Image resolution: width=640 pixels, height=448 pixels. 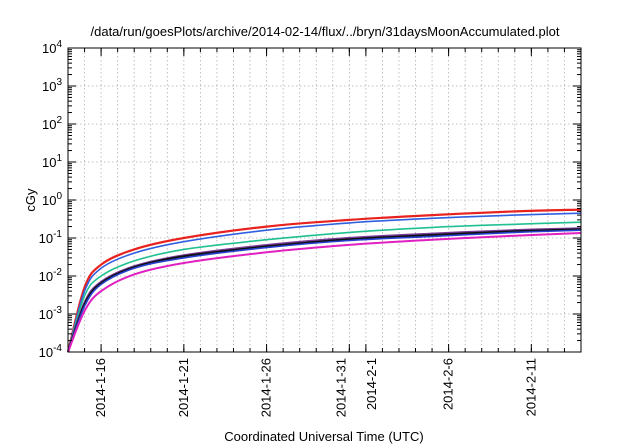 What do you see at coordinates (52, 161) in the screenshot?
I see `y-tick-label: 10¹` at bounding box center [52, 161].